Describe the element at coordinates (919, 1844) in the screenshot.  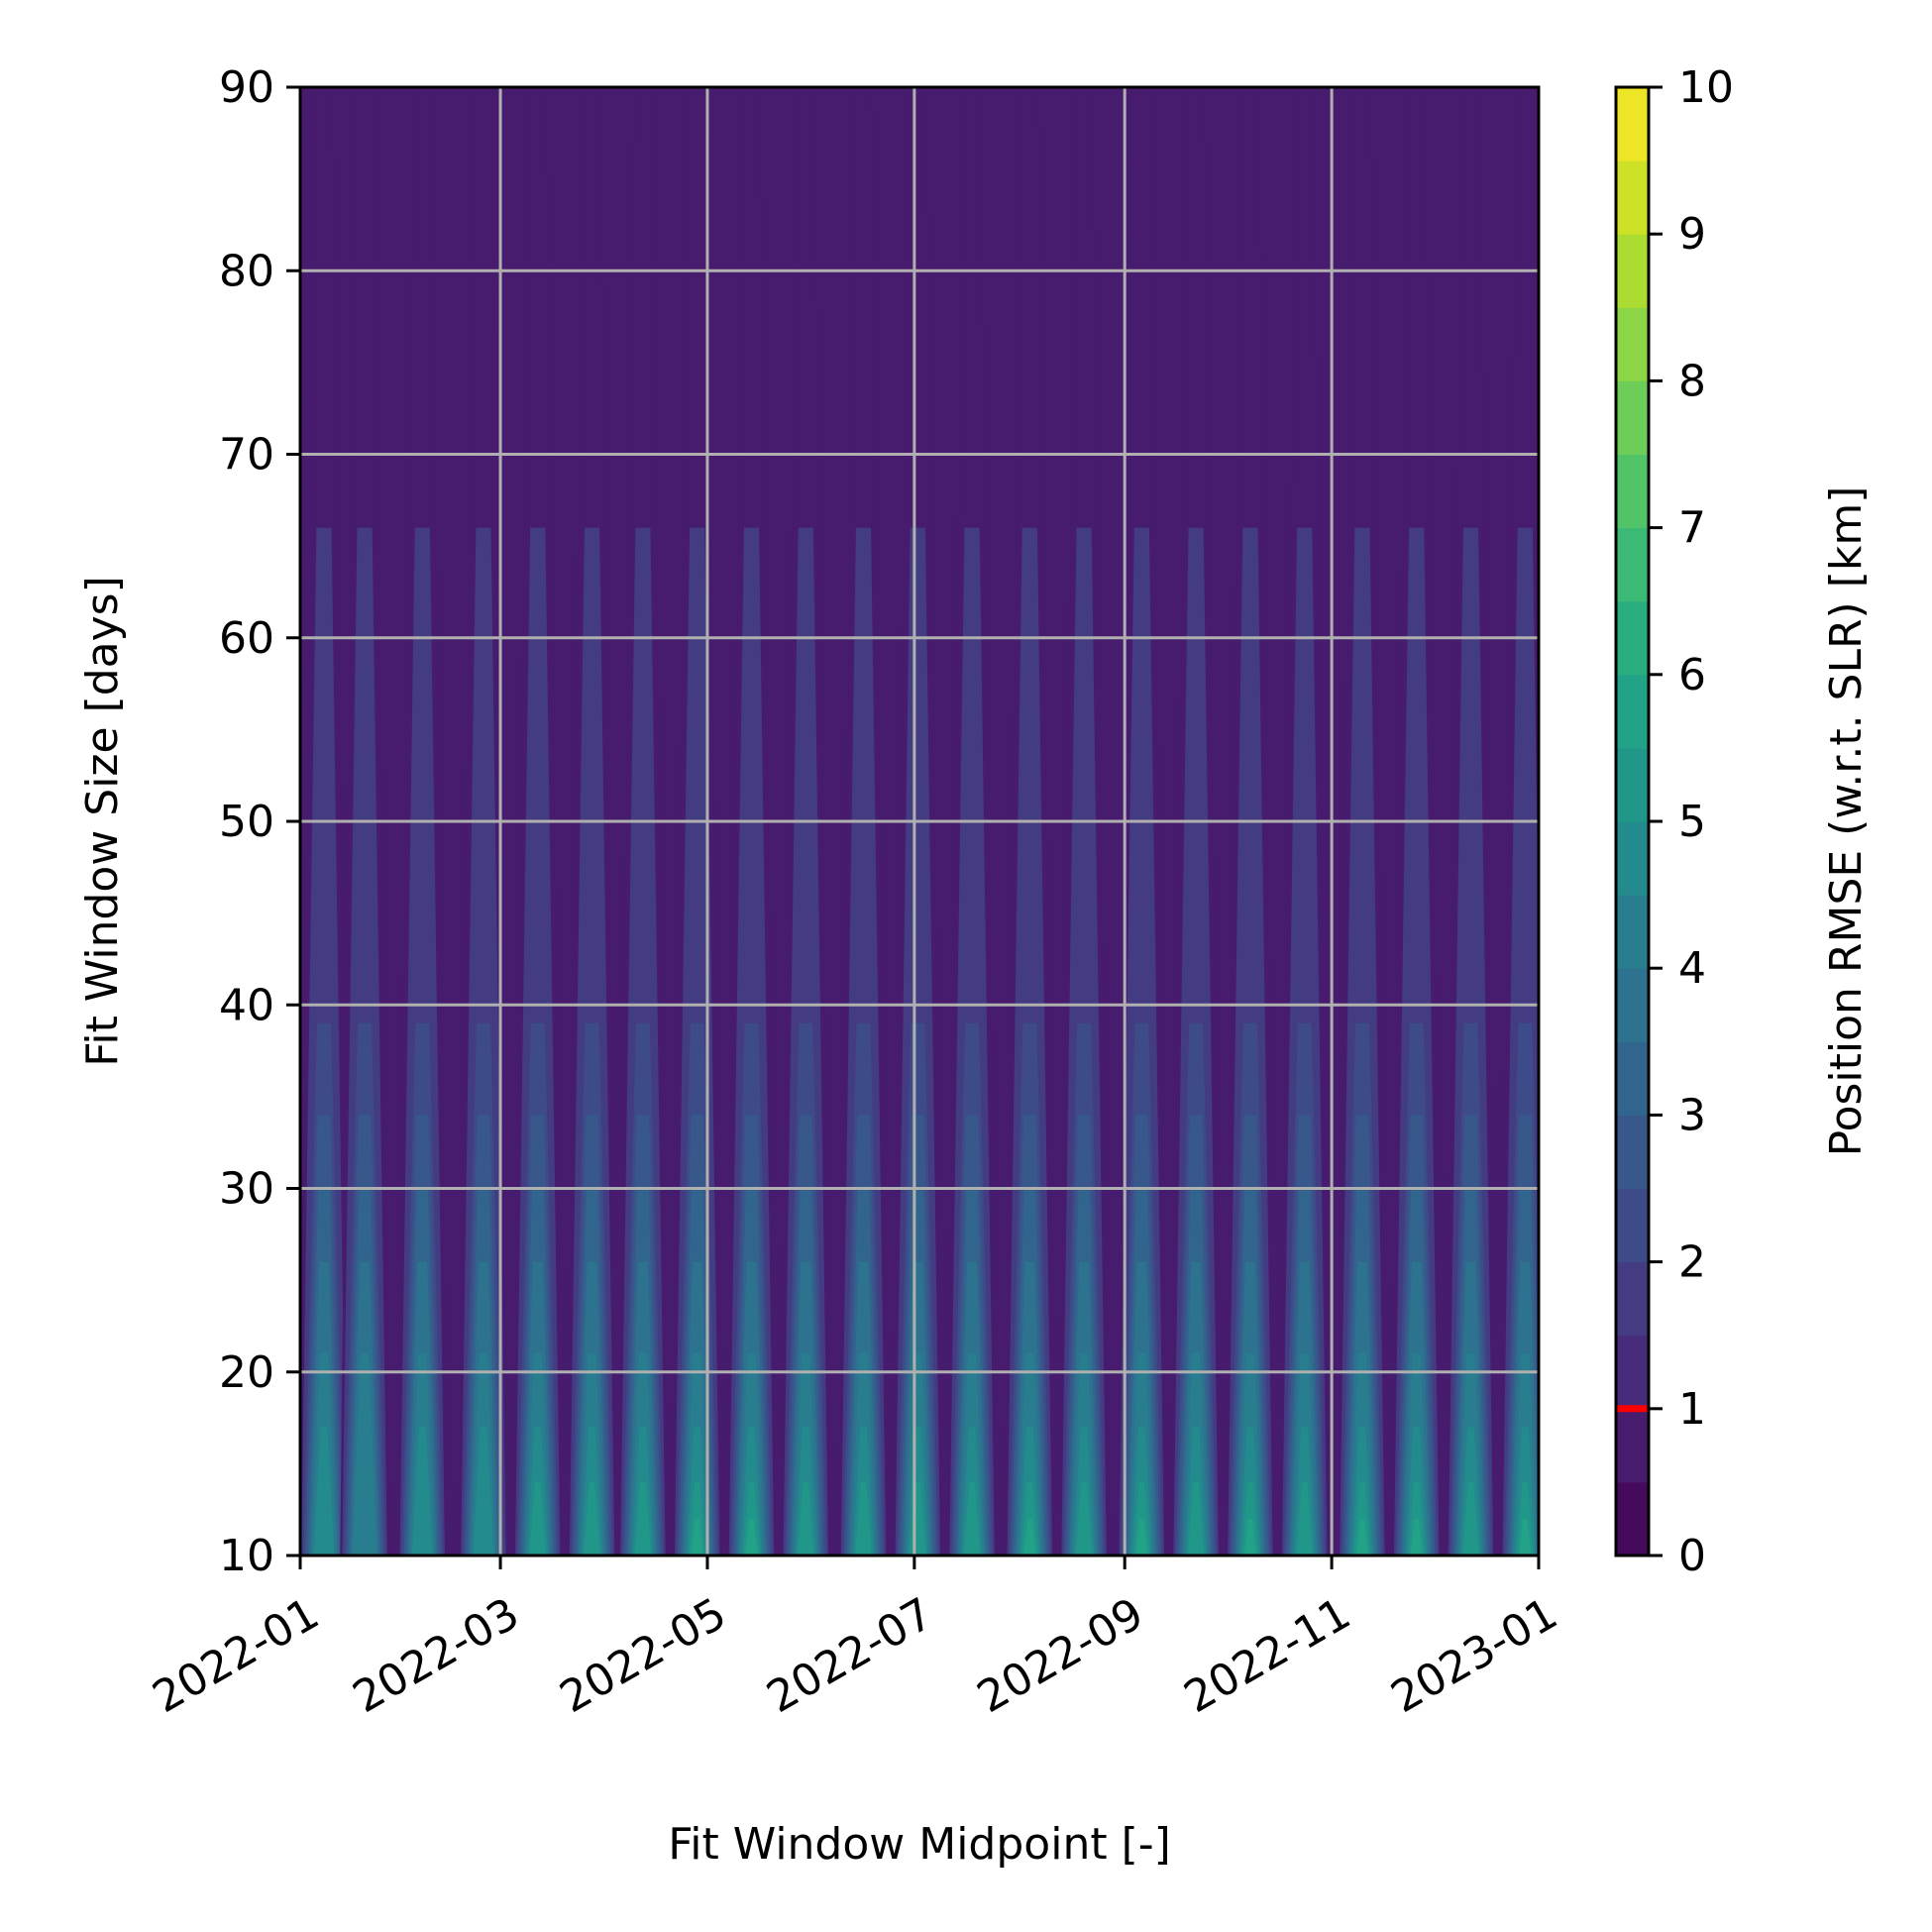
I see `x-axis-label: Fit Window Midpoint [-]` at that location.